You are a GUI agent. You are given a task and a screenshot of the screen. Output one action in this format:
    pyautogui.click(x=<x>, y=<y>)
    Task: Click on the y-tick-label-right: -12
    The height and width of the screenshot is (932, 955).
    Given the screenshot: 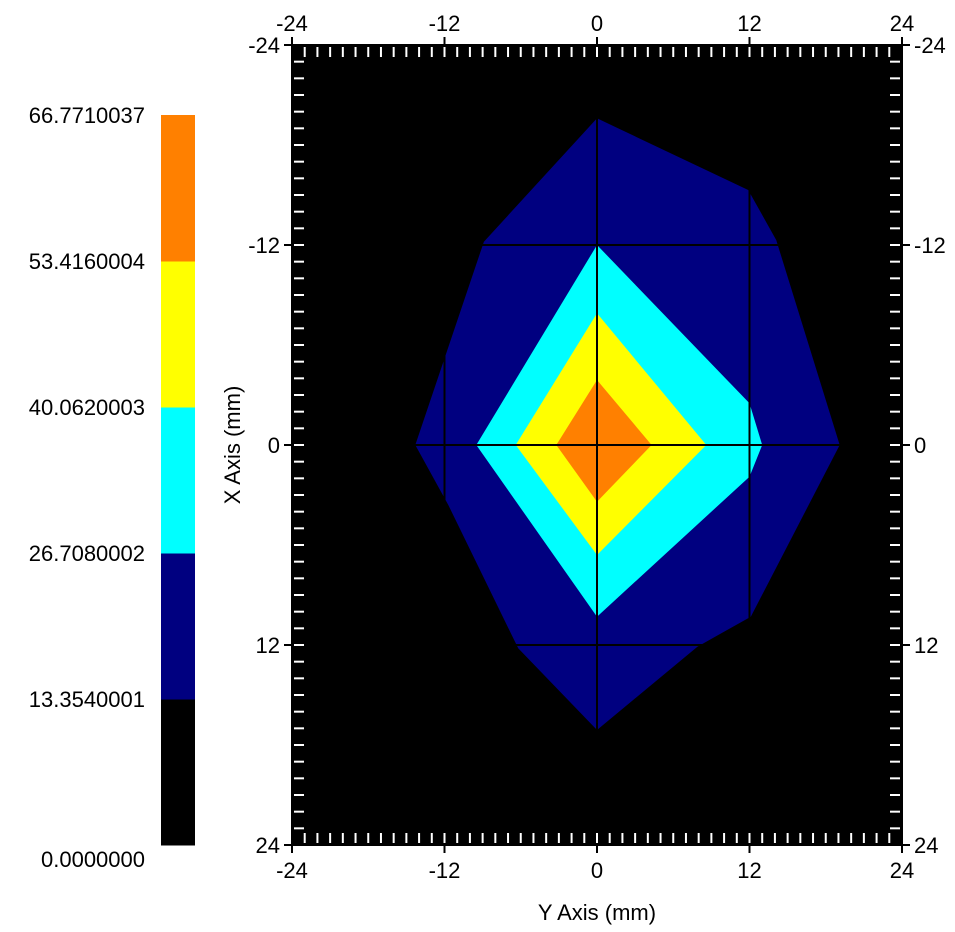 What is the action you would take?
    pyautogui.click(x=930, y=245)
    